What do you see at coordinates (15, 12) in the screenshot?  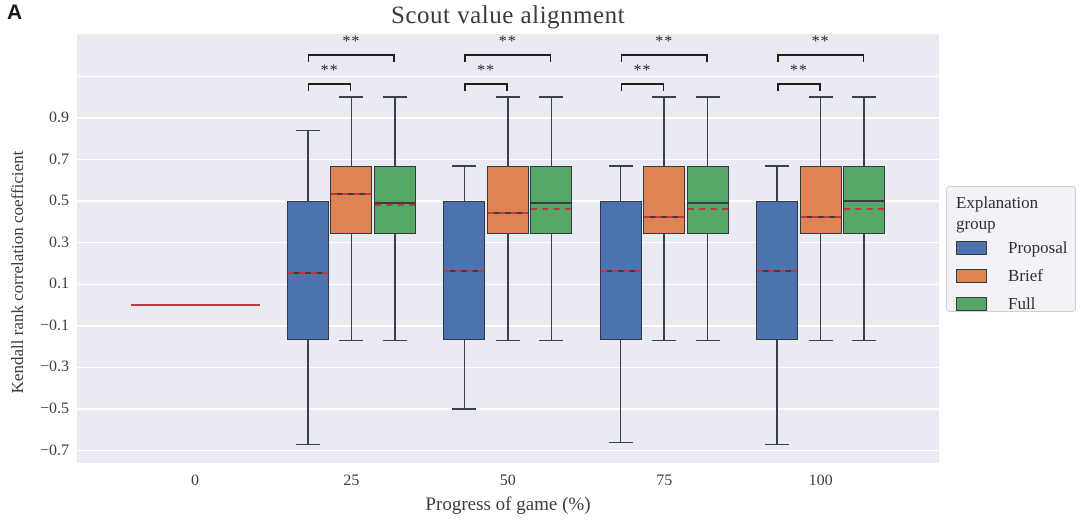 I see `panel-label: A` at bounding box center [15, 12].